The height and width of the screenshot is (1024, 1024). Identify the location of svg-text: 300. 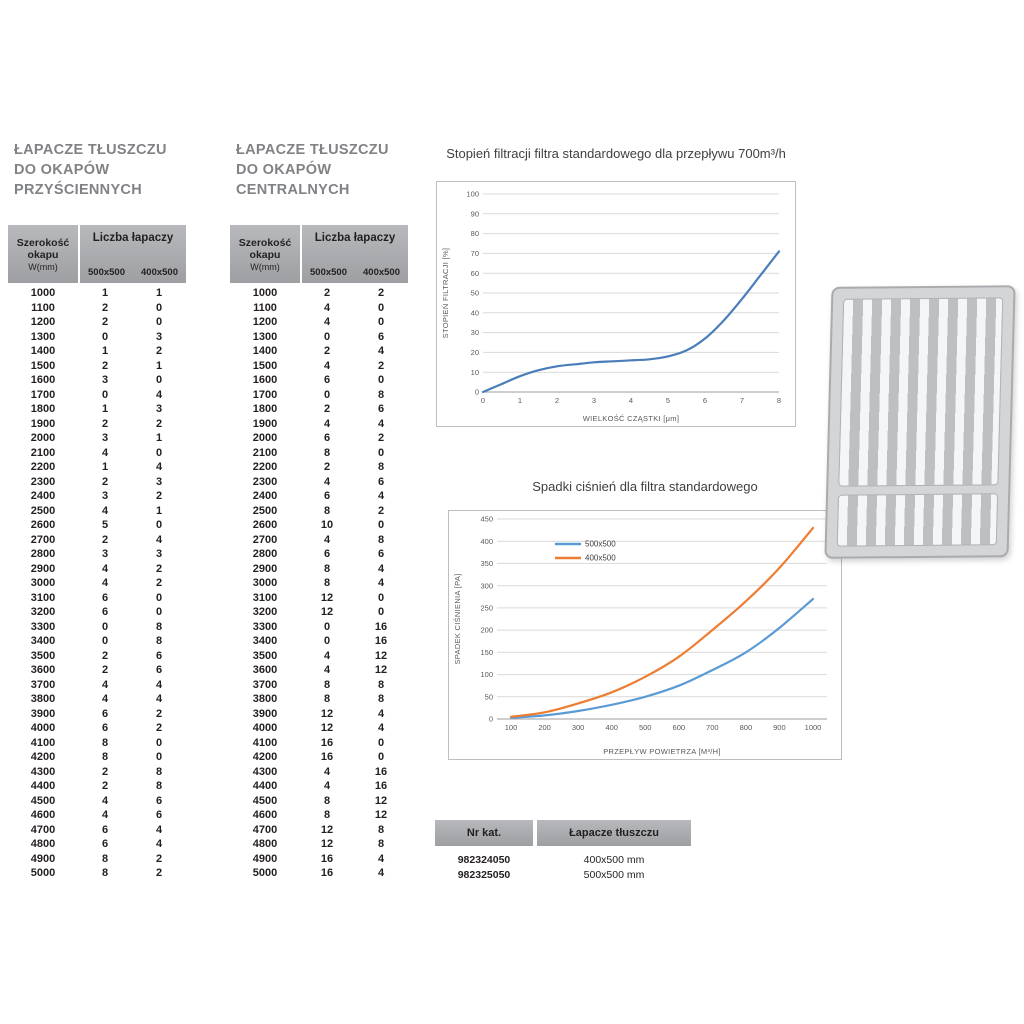
(486, 585).